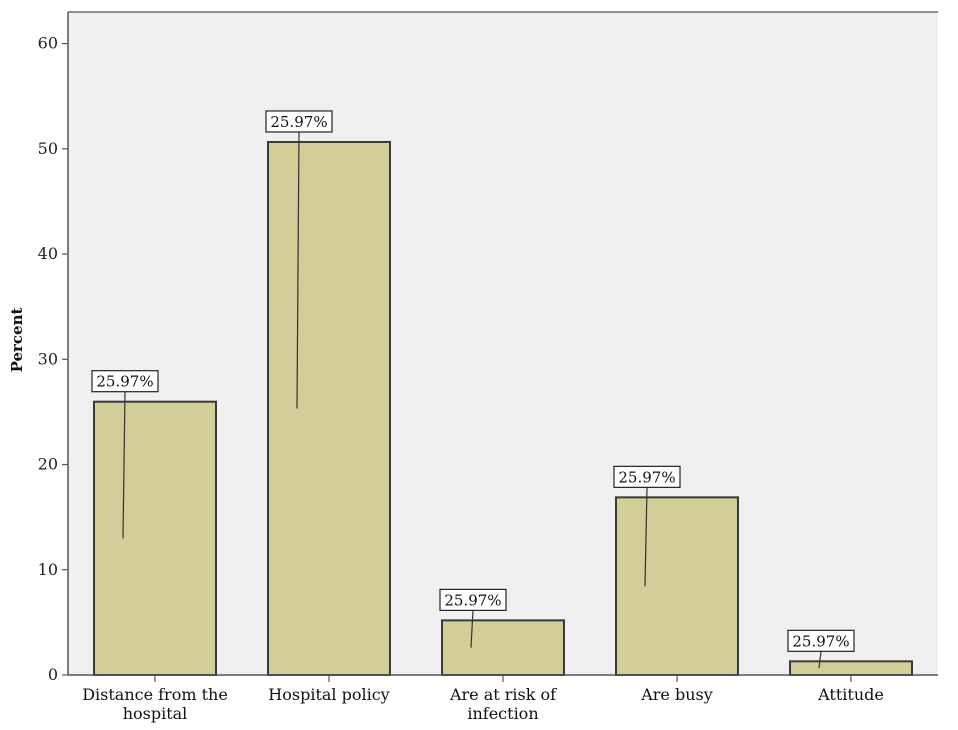 This screenshot has height=730, width=958. What do you see at coordinates (155, 713) in the screenshot?
I see `x-category-label: hospital` at bounding box center [155, 713].